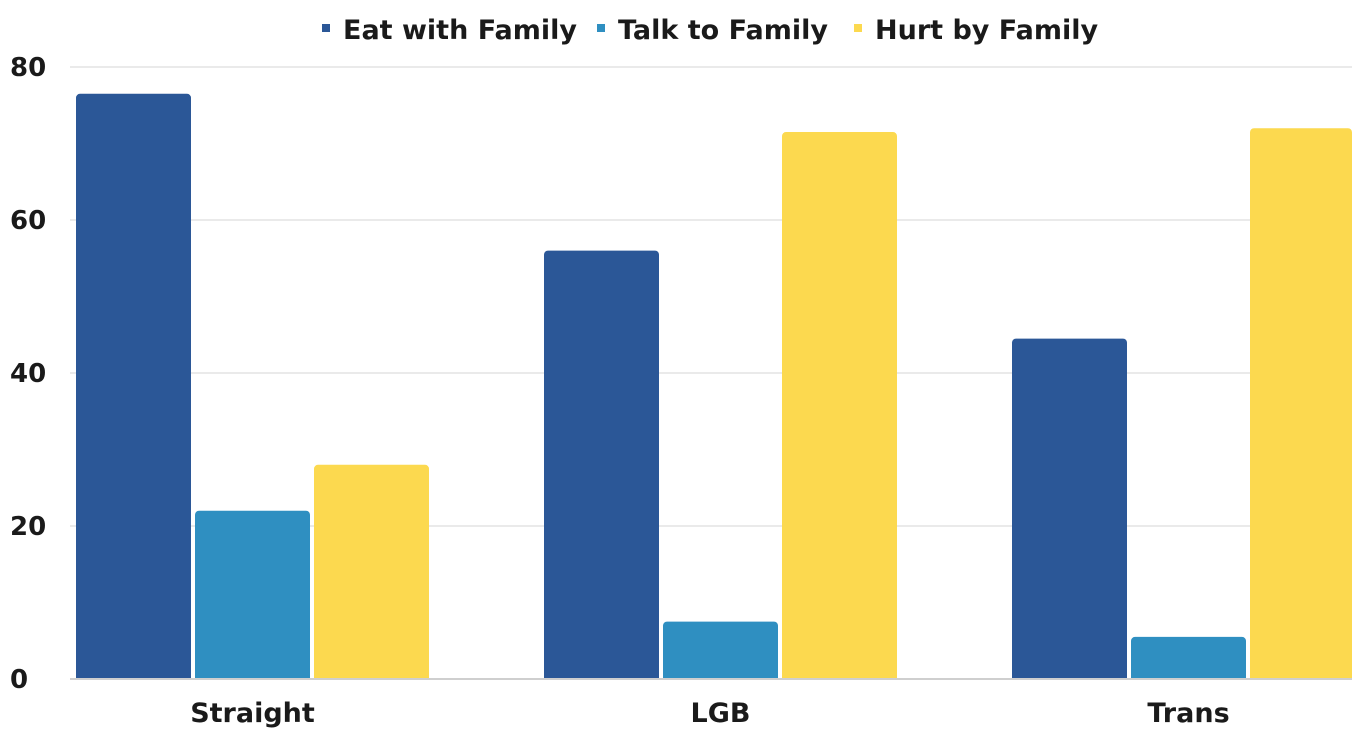 This screenshot has height=729, width=1352. What do you see at coordinates (986, 30) in the screenshot?
I see `legend-label: Hurt by Family` at bounding box center [986, 30].